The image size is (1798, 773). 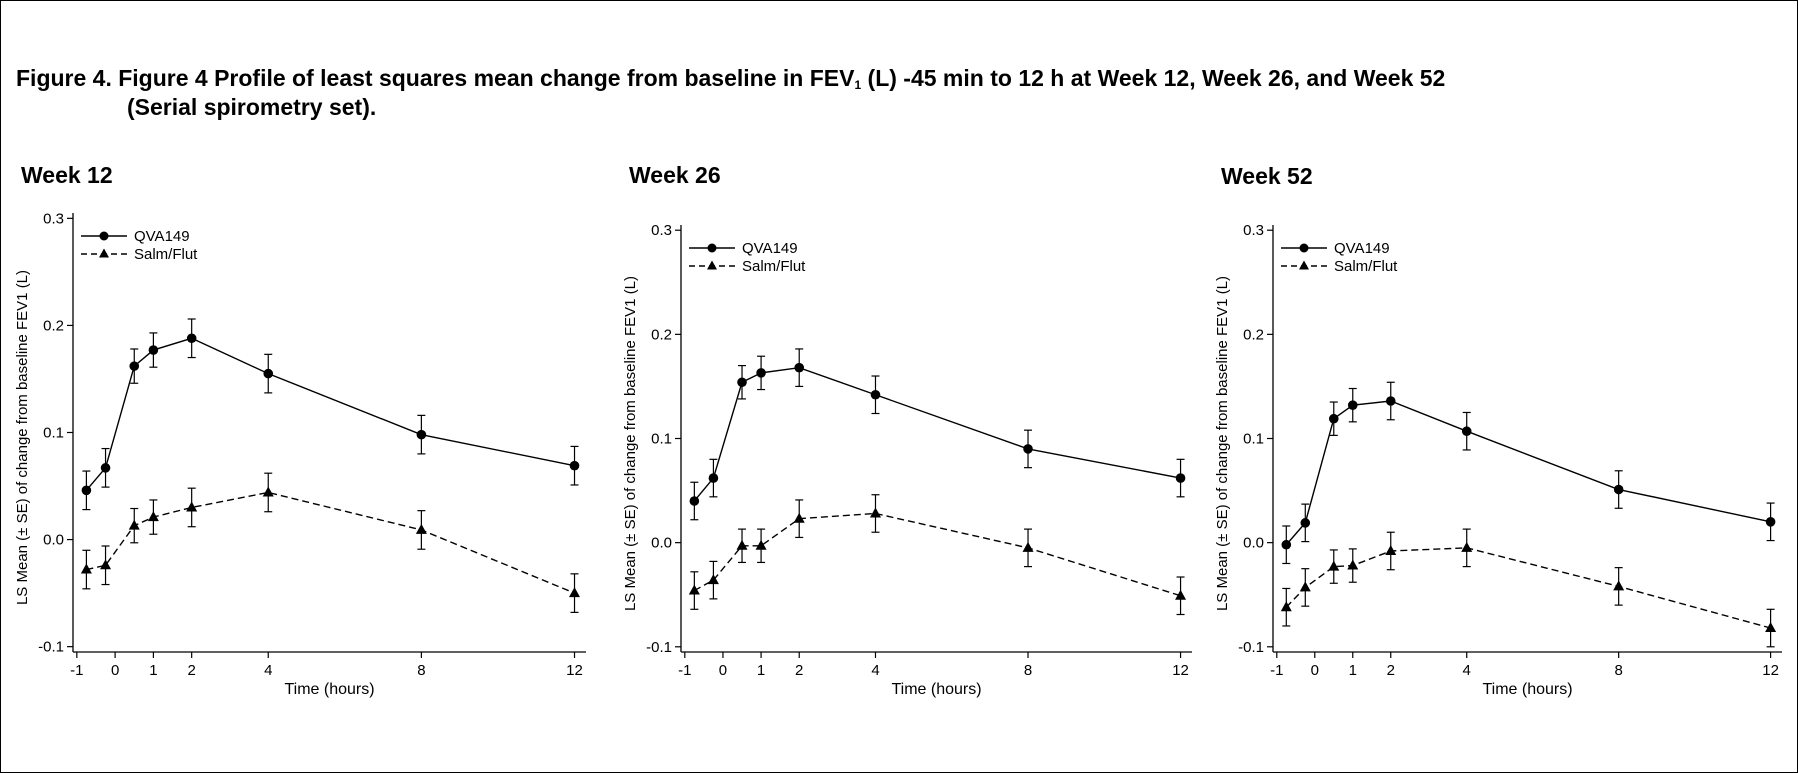 What do you see at coordinates (761, 670) in the screenshot?
I see `x-tick-label: 1` at bounding box center [761, 670].